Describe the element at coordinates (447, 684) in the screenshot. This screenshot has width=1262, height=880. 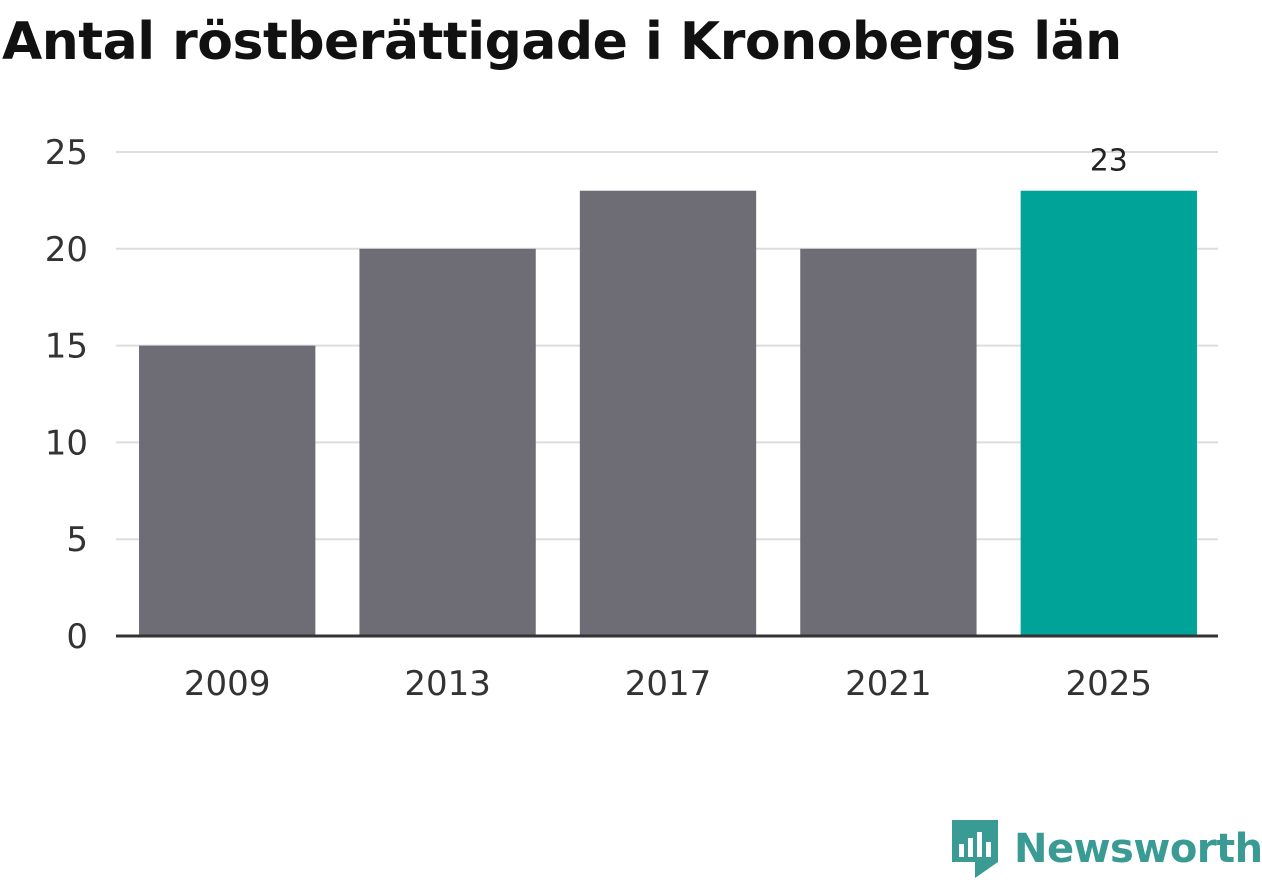
I see `x-tick-label: 2013` at that location.